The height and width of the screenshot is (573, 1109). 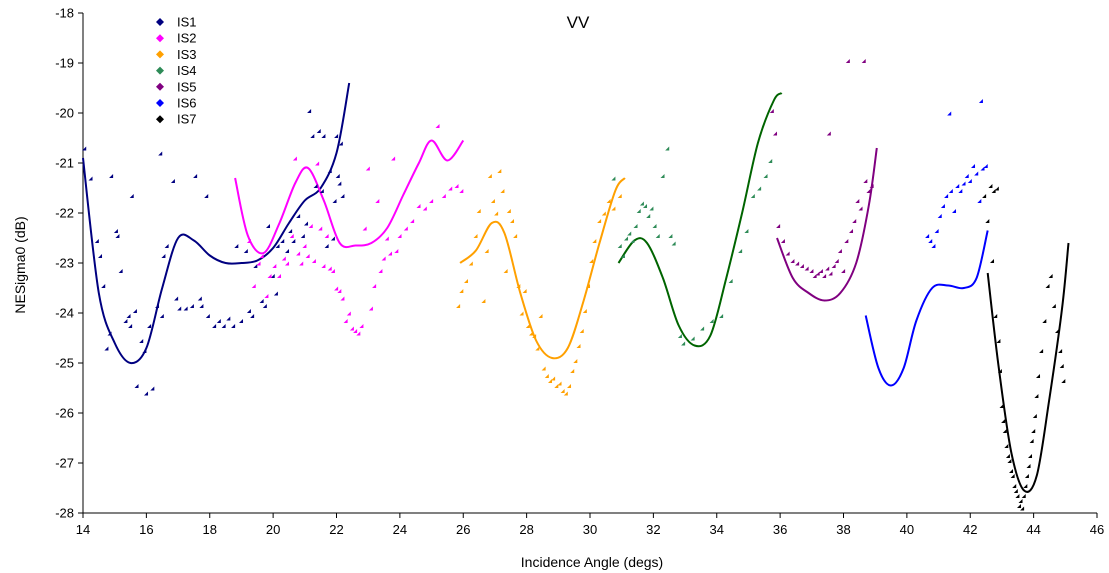 What do you see at coordinates (160, 54) in the screenshot?
I see `legend-marker-is3` at bounding box center [160, 54].